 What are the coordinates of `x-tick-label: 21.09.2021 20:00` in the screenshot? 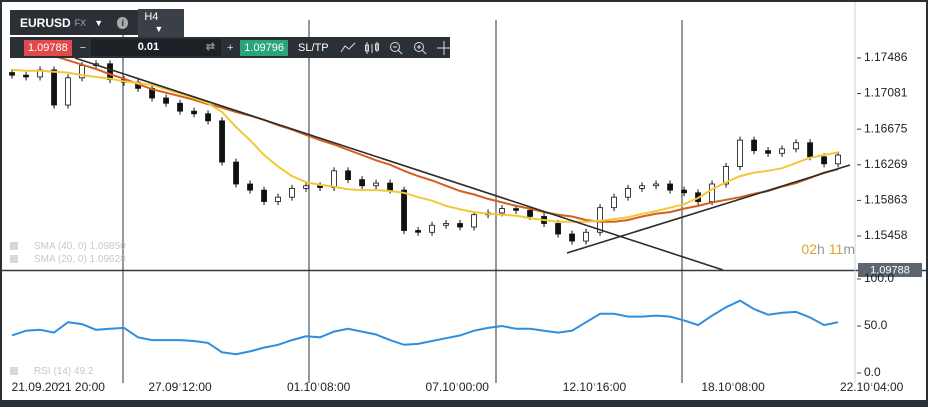 It's located at (59, 387).